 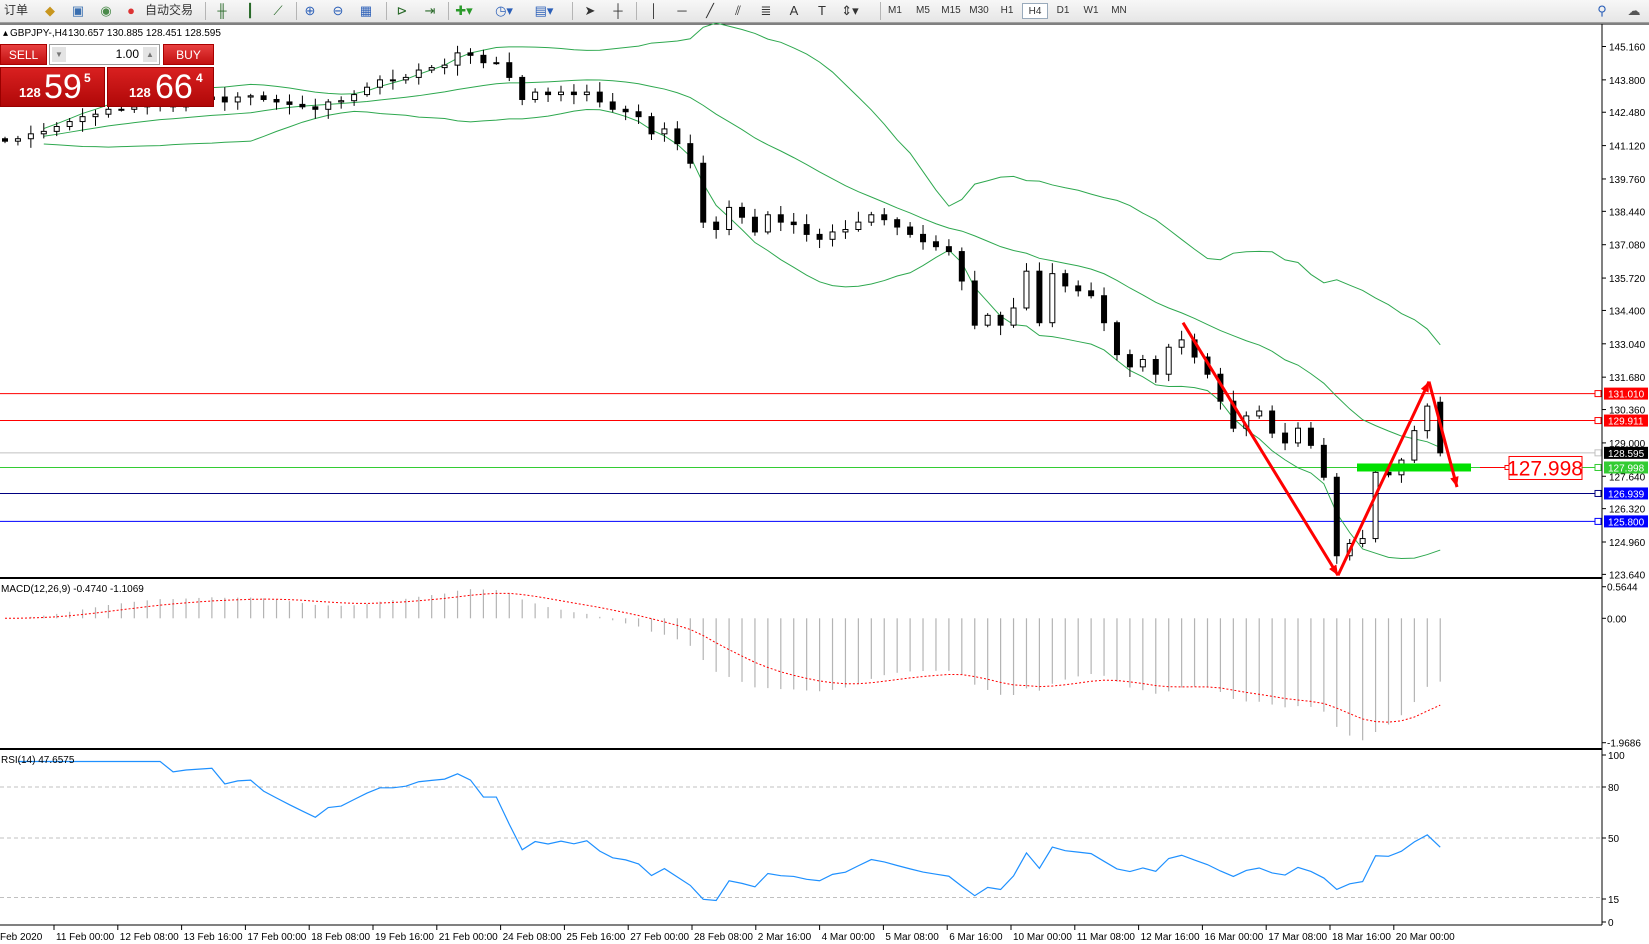 What do you see at coordinates (979, 10) in the screenshot?
I see `timeframe-m30: M30` at bounding box center [979, 10].